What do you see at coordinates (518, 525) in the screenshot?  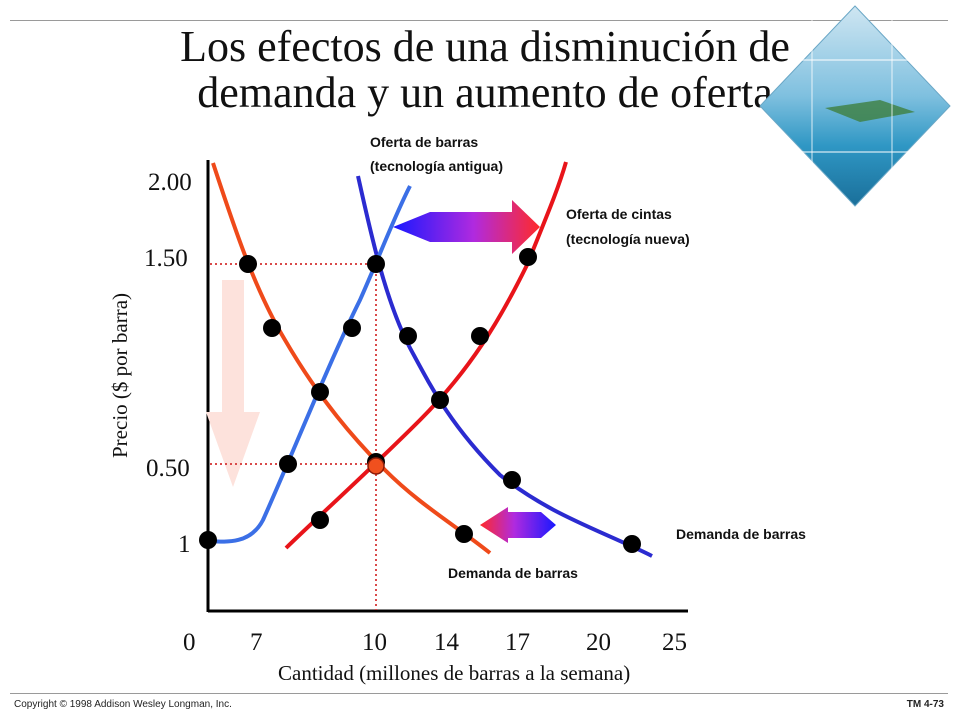 I see `demand-shift-arrow` at bounding box center [518, 525].